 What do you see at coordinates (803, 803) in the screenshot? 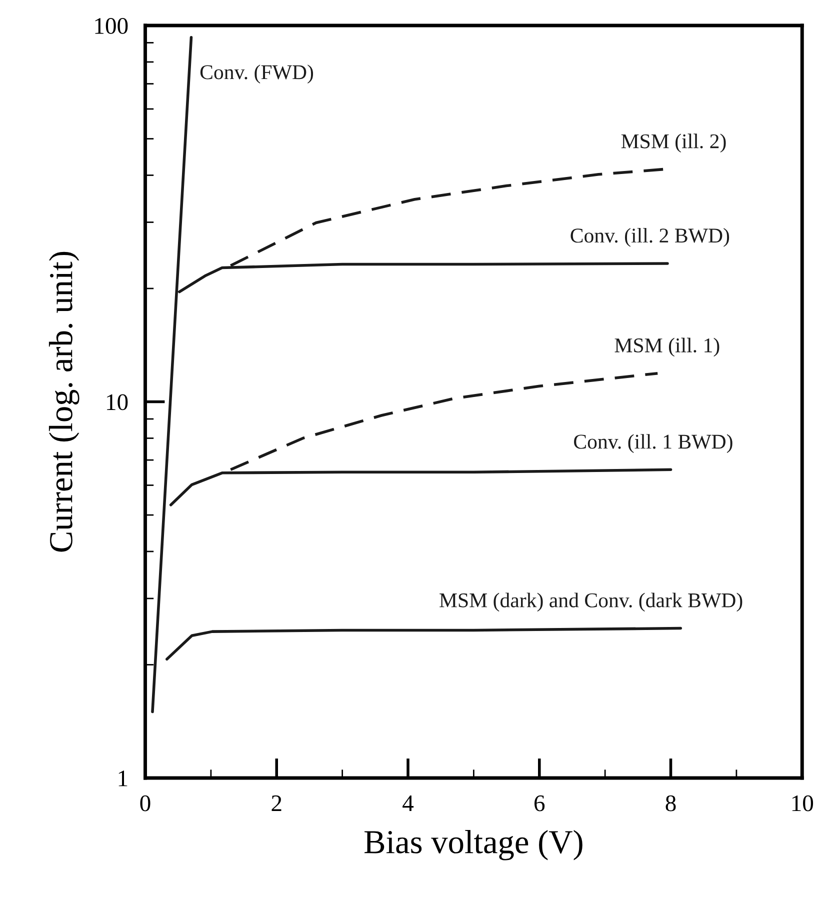
I see `x-tick-label: 10` at bounding box center [803, 803].